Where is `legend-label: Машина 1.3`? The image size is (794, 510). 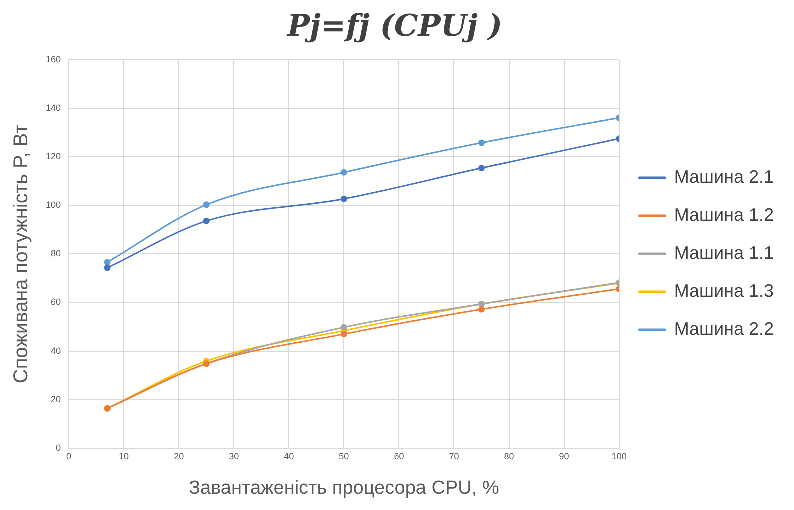
legend-label: Машина 1.3 is located at coordinates (724, 290).